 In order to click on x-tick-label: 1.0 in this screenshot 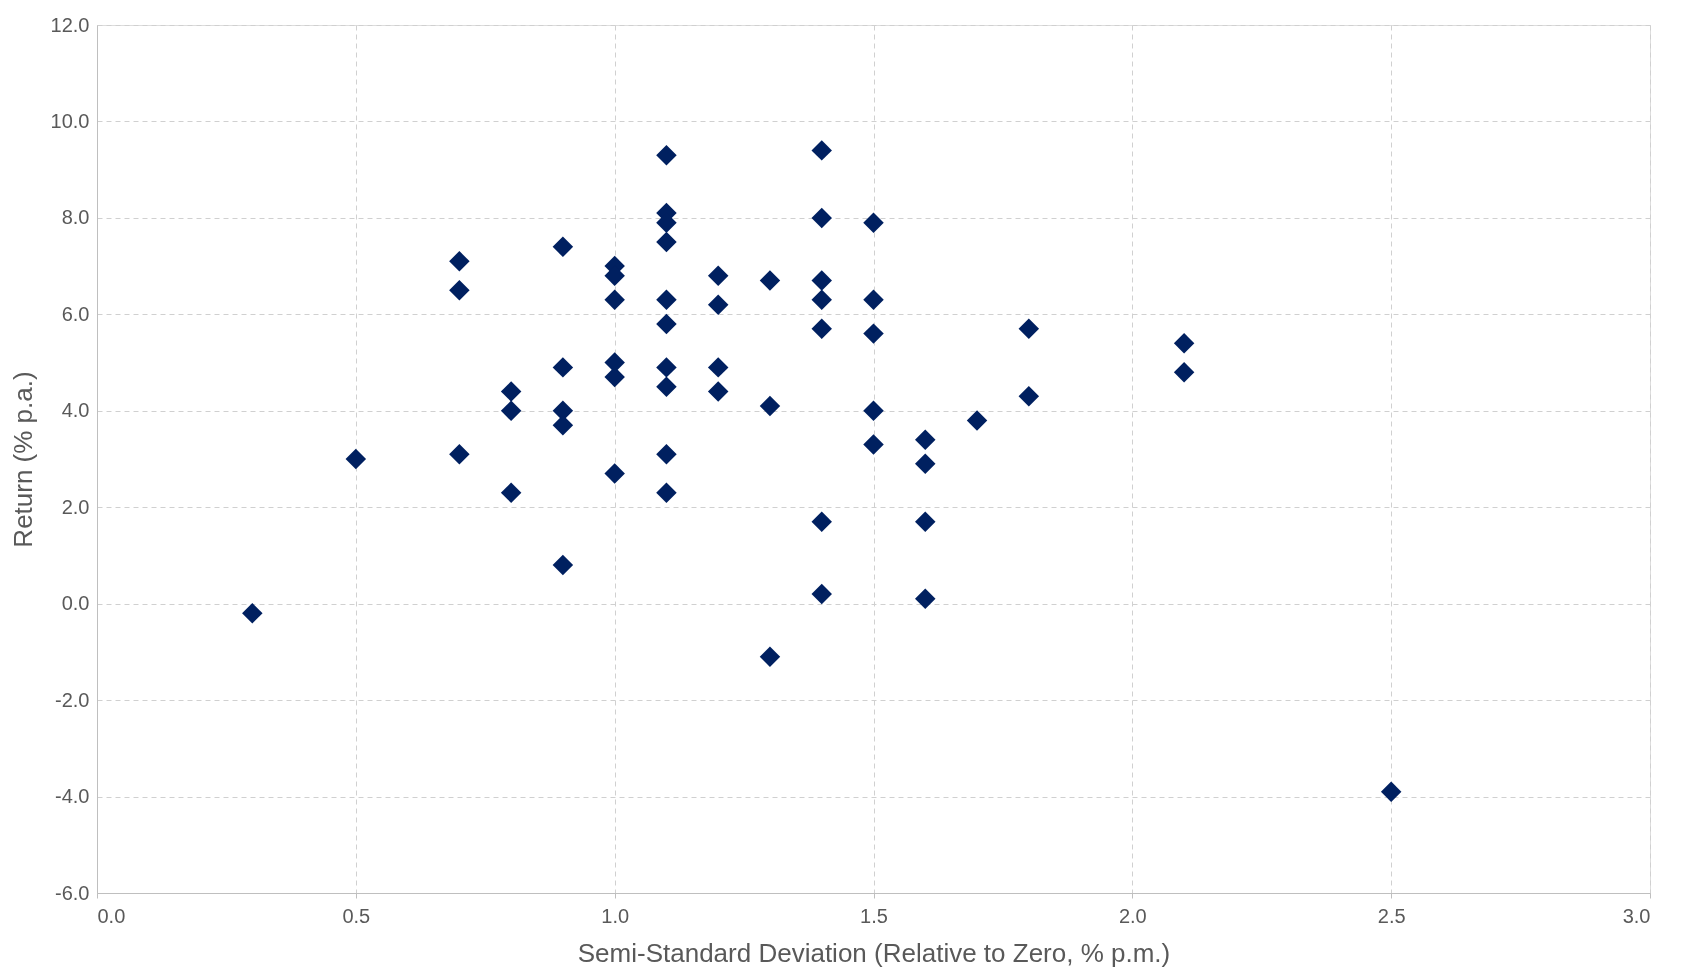, I will do `click(615, 915)`.